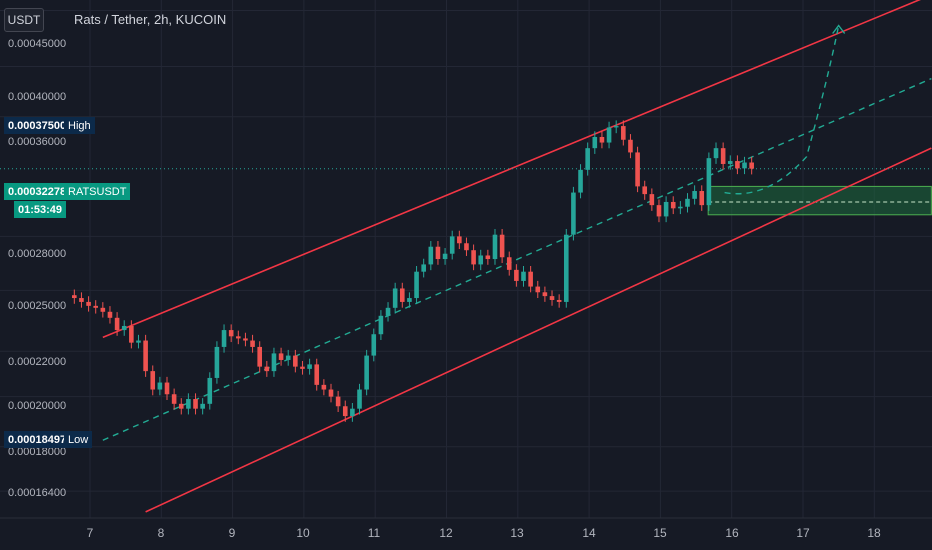 This screenshot has width=932, height=550. I want to click on time-axis-label: 10, so click(303, 533).